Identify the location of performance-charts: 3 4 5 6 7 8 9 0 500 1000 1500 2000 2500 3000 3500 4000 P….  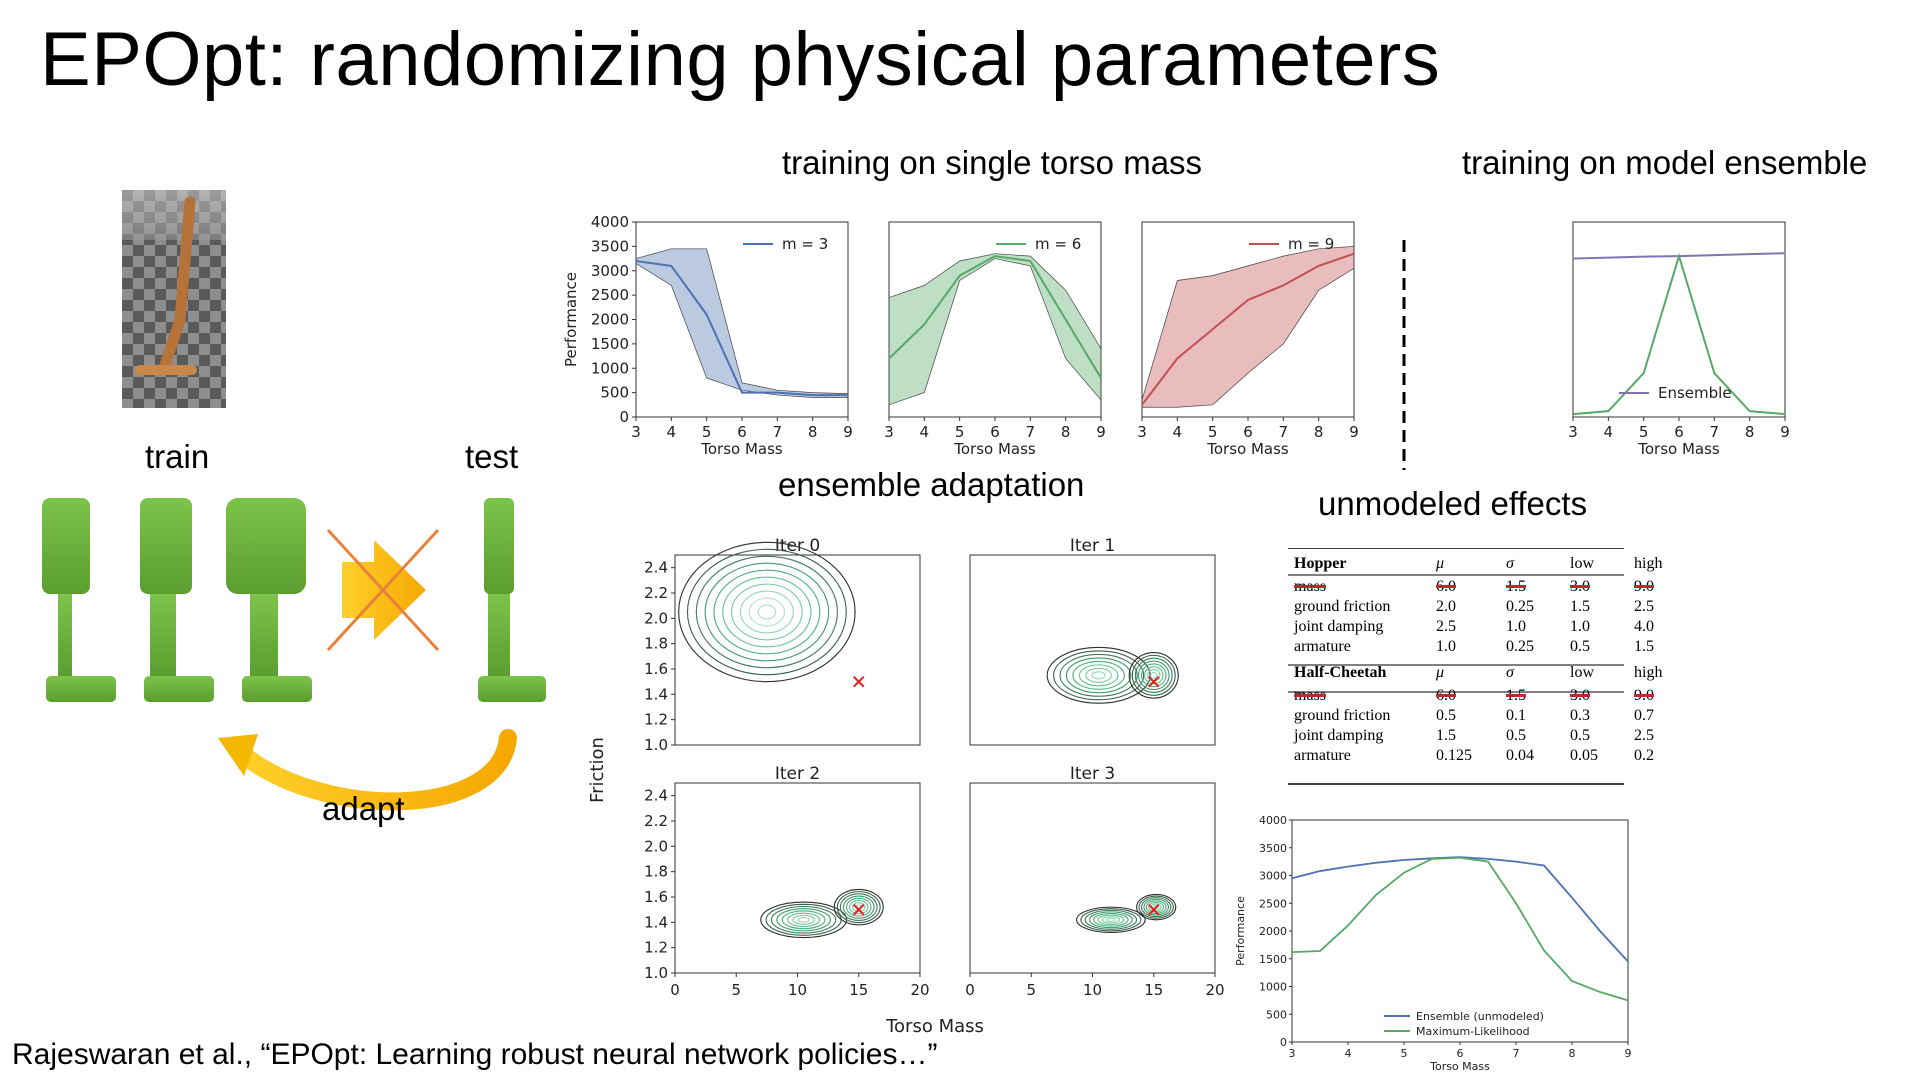
(1176, 335).